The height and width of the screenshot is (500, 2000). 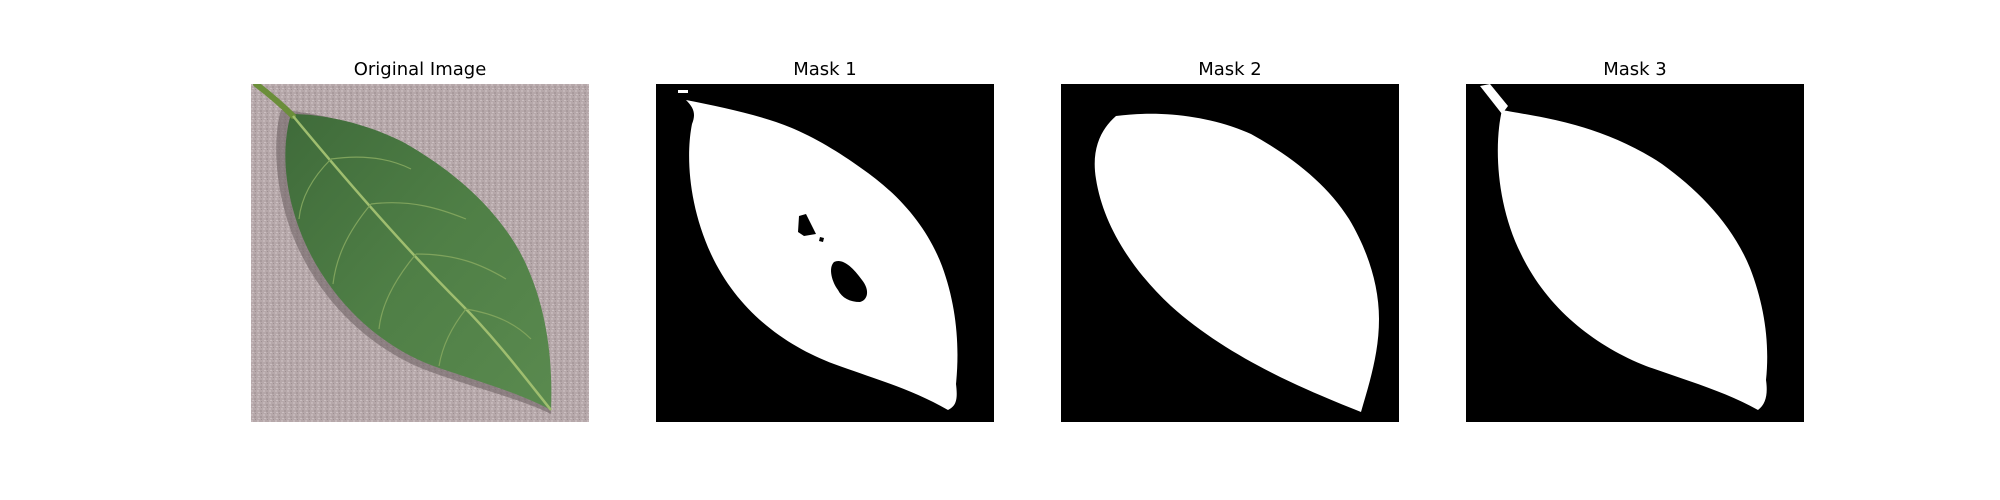 What do you see at coordinates (825, 69) in the screenshot?
I see `mask-1-title: Mask 1` at bounding box center [825, 69].